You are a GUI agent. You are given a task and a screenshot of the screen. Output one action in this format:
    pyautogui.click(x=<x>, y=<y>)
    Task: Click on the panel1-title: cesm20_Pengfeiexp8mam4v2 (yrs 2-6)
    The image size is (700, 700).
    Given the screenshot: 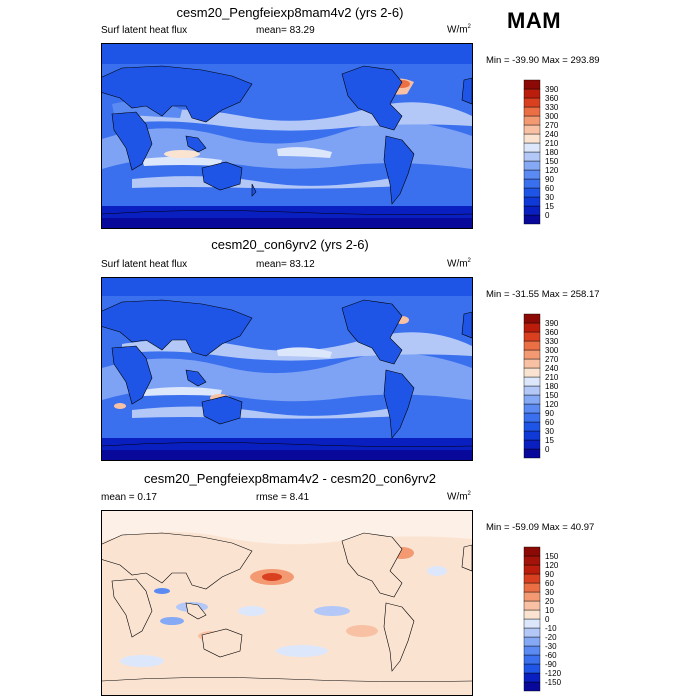 What is the action you would take?
    pyautogui.click(x=290, y=12)
    